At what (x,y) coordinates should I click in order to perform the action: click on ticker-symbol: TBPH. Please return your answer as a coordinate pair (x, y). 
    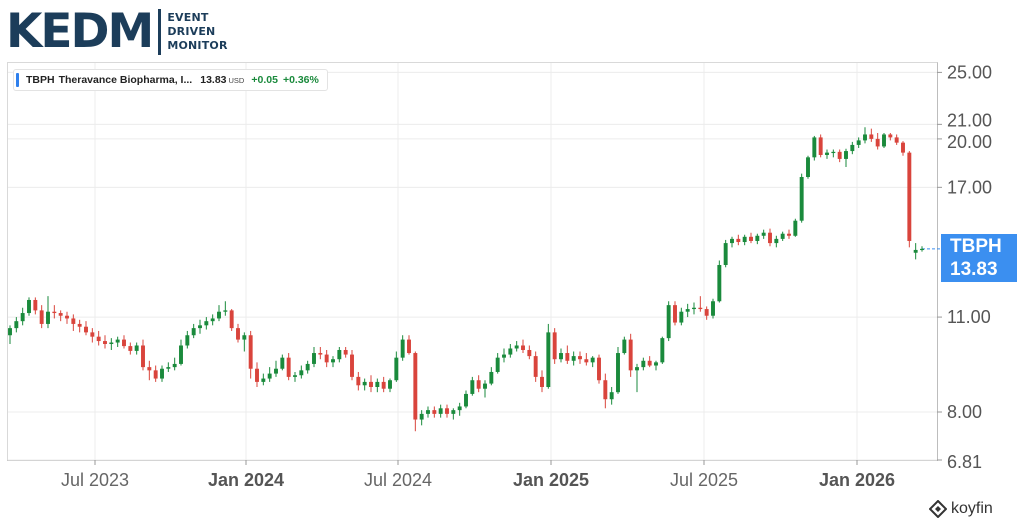
    Looking at the image, I should click on (40, 80).